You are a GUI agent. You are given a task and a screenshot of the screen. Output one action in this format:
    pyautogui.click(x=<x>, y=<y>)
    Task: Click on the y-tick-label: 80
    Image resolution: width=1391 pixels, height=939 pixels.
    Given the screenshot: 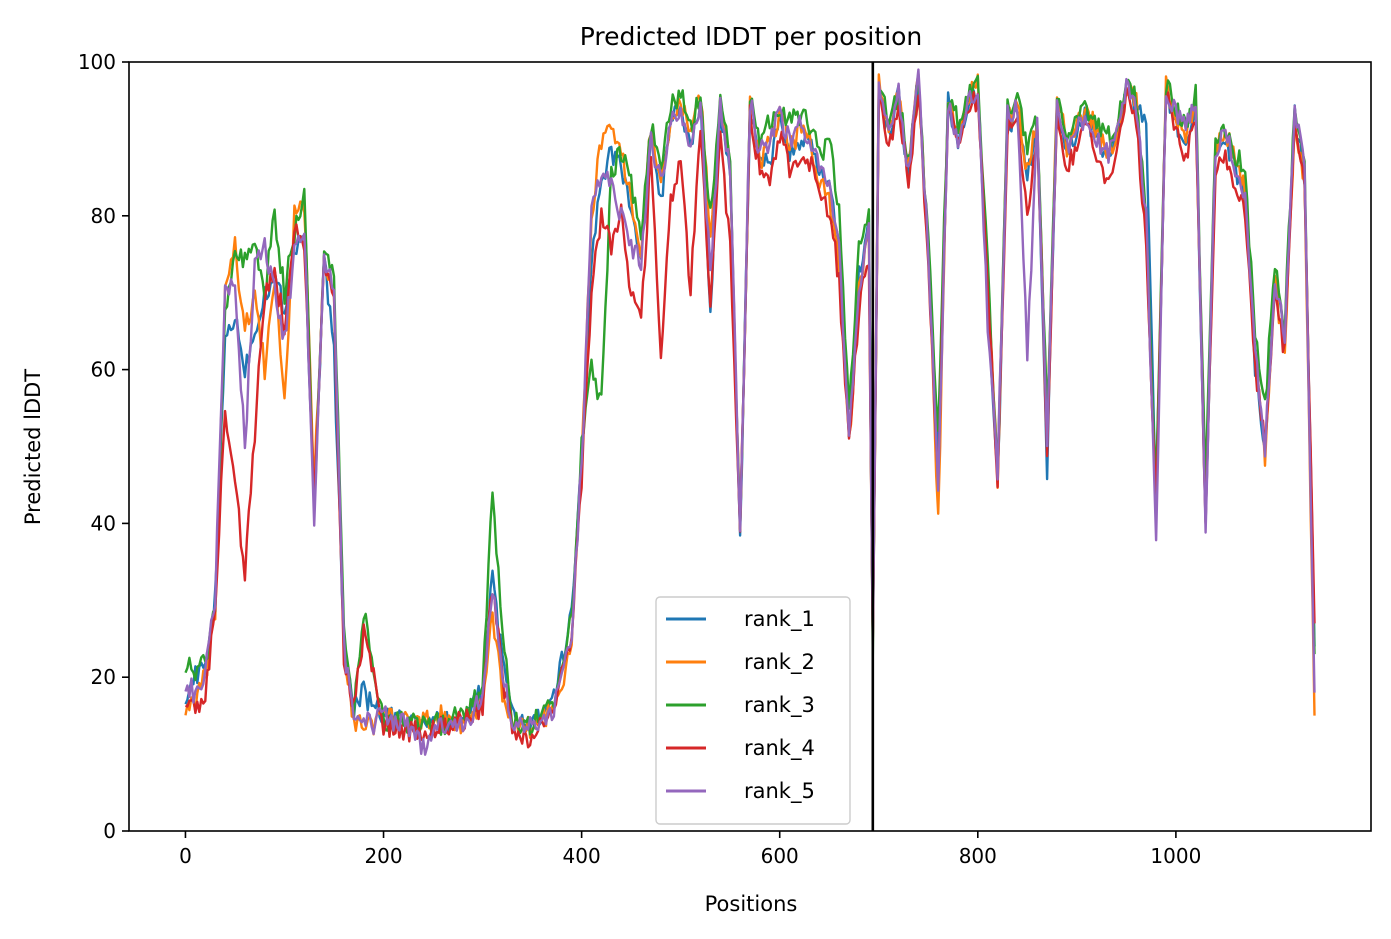 What is the action you would take?
    pyautogui.click(x=103, y=216)
    